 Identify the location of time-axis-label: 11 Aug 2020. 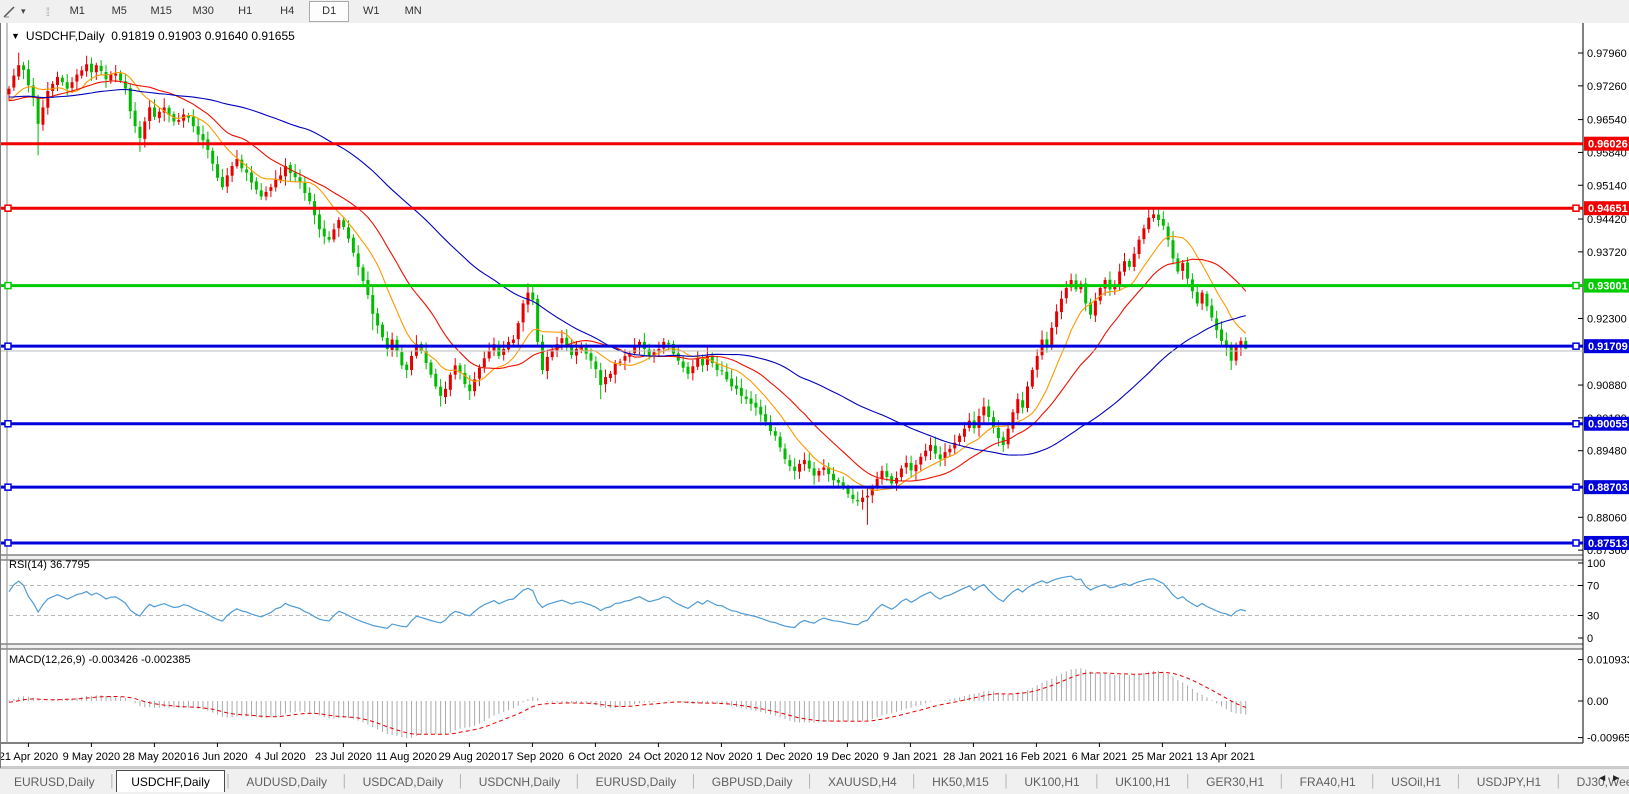
(406, 757).